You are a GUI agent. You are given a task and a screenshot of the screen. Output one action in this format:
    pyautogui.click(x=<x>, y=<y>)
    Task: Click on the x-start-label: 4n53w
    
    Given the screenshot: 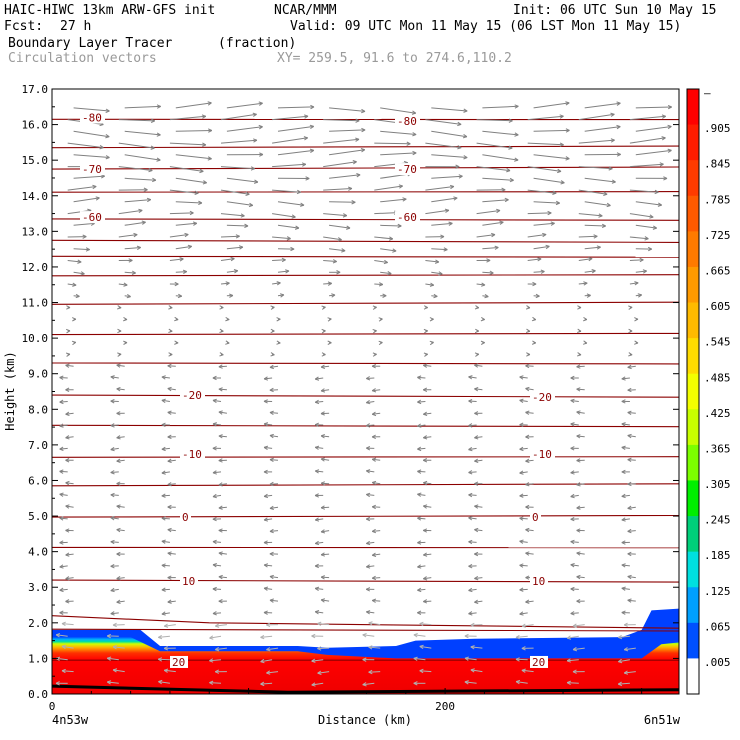 What is the action you would take?
    pyautogui.click(x=70, y=720)
    